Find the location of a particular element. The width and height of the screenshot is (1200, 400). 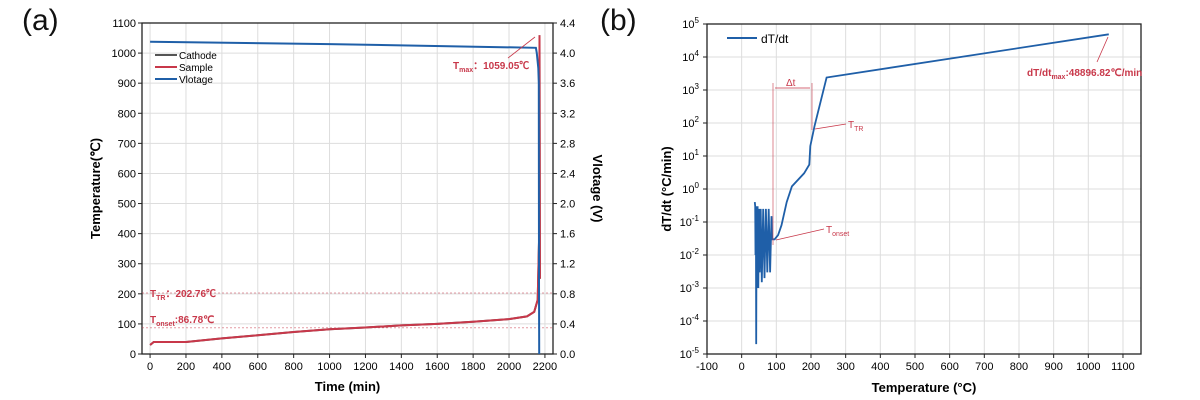

x-tick-label: 1800 is located at coordinates (473, 367).